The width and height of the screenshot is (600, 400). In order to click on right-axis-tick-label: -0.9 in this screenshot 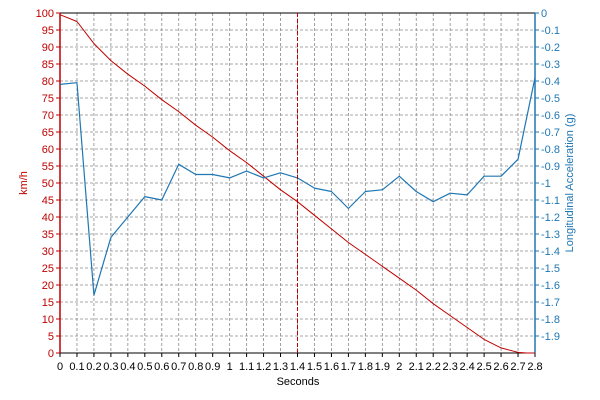, I will do `click(550, 167)`.